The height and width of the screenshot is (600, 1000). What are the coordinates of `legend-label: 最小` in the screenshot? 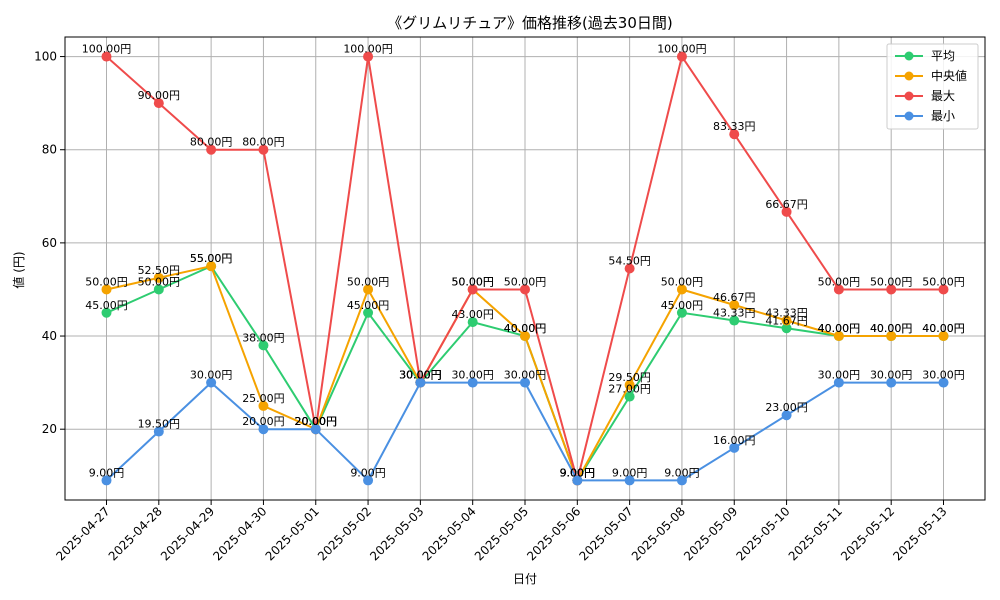 It's located at (943, 116).